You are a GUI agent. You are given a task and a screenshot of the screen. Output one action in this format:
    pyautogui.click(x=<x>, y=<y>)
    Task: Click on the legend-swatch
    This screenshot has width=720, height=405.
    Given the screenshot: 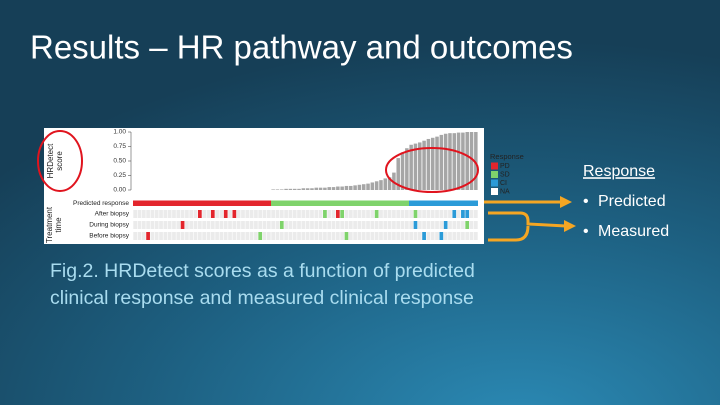 What is the action you would take?
    pyautogui.click(x=494, y=174)
    